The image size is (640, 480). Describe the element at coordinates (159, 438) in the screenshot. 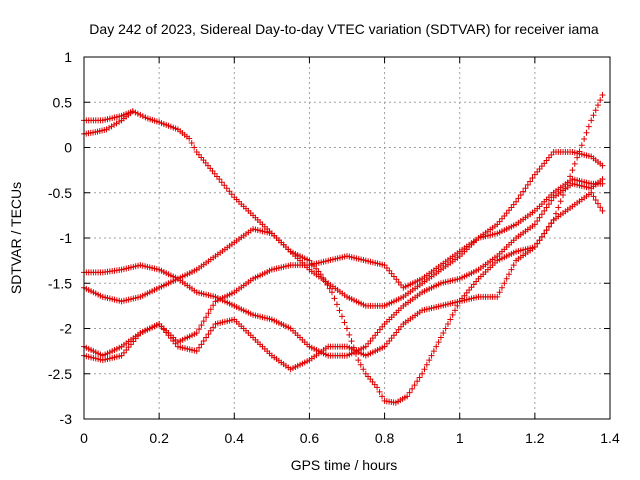

I see `x-tick-label: 0.2` at that location.